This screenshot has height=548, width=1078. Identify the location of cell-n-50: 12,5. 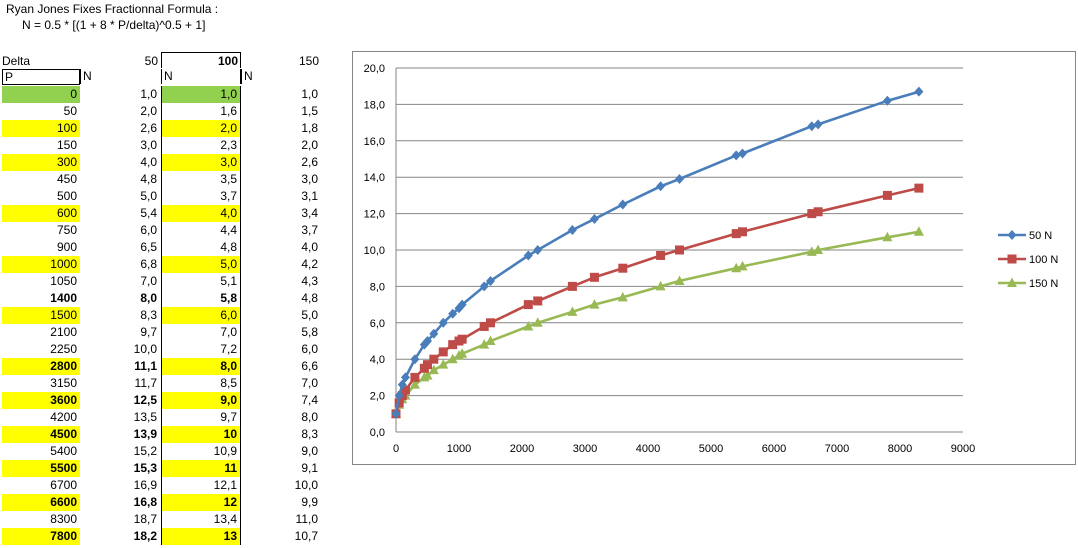
(145, 400).